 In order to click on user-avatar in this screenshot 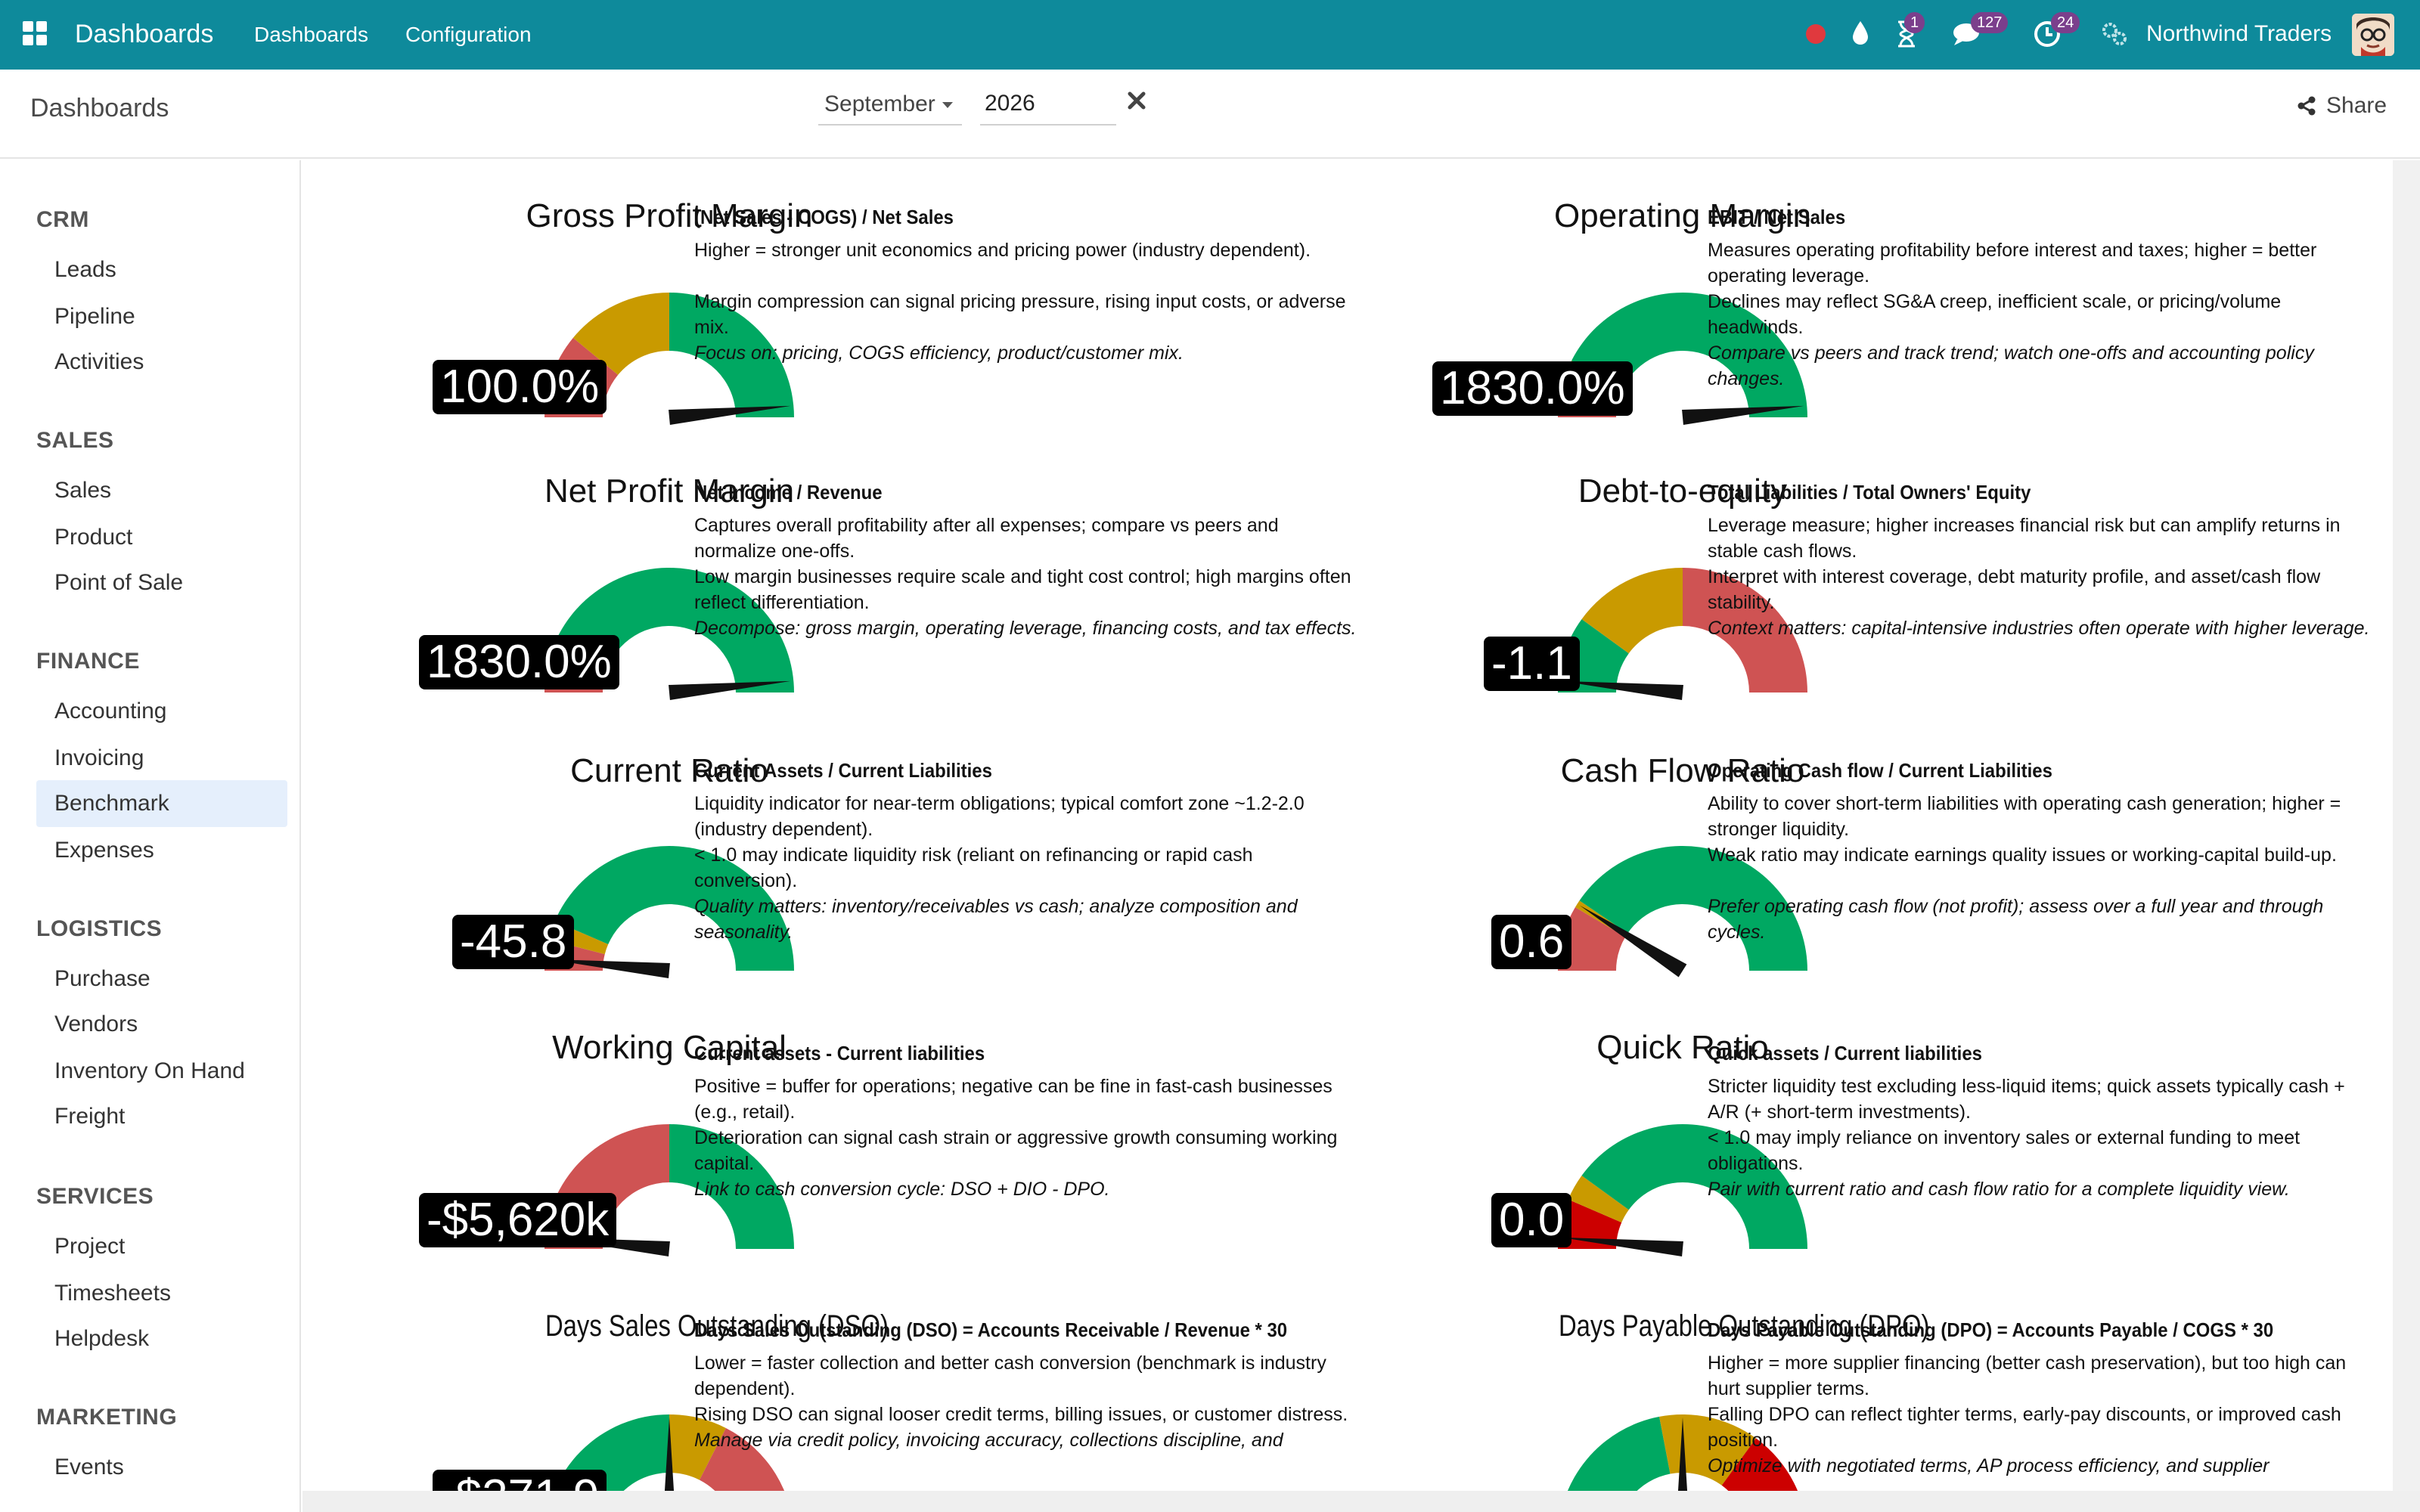, I will do `click(2373, 35)`.